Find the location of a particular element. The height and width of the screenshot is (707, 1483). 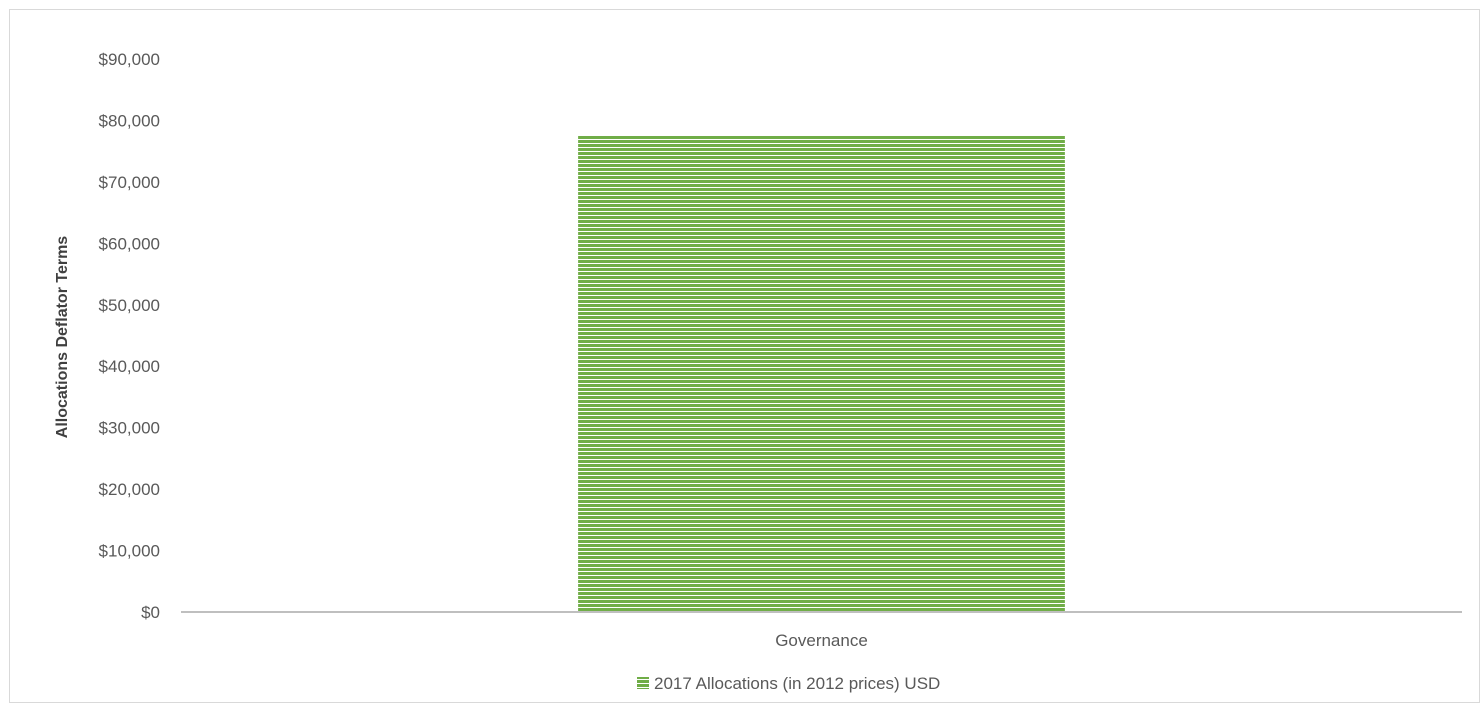

y-tick-label: $80,000 is located at coordinates (129, 120).